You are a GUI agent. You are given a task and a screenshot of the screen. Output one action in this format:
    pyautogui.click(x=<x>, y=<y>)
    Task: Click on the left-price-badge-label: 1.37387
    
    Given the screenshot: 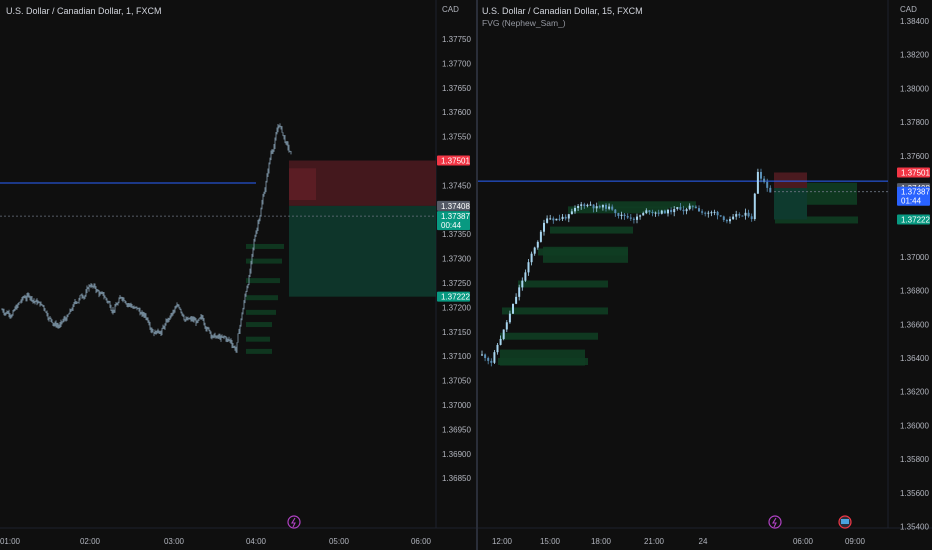 What is the action you would take?
    pyautogui.click(x=455, y=216)
    